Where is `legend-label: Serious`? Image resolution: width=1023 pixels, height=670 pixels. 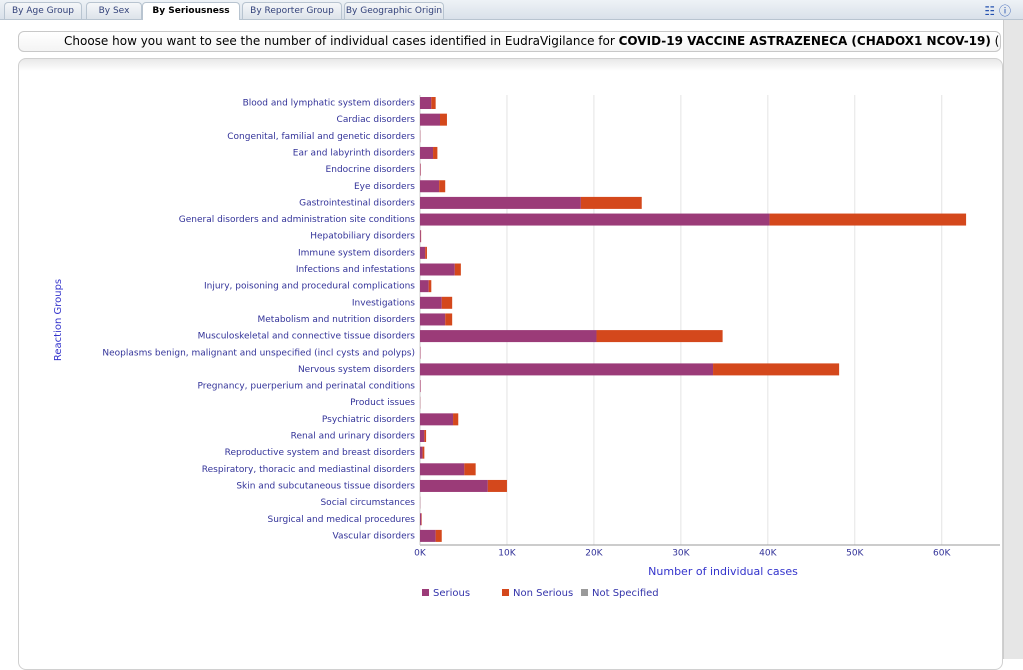
legend-label: Serious is located at coordinates (451, 593).